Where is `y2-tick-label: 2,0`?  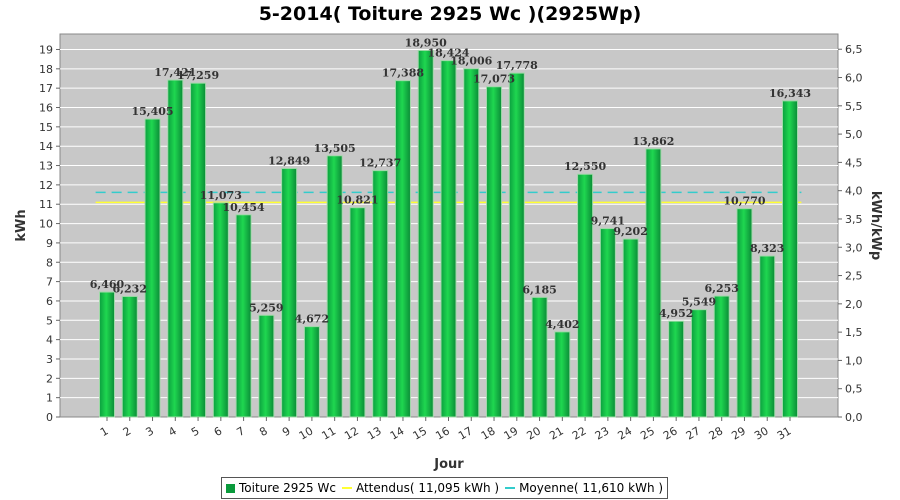 y2-tick-label: 2,0 is located at coordinates (854, 304).